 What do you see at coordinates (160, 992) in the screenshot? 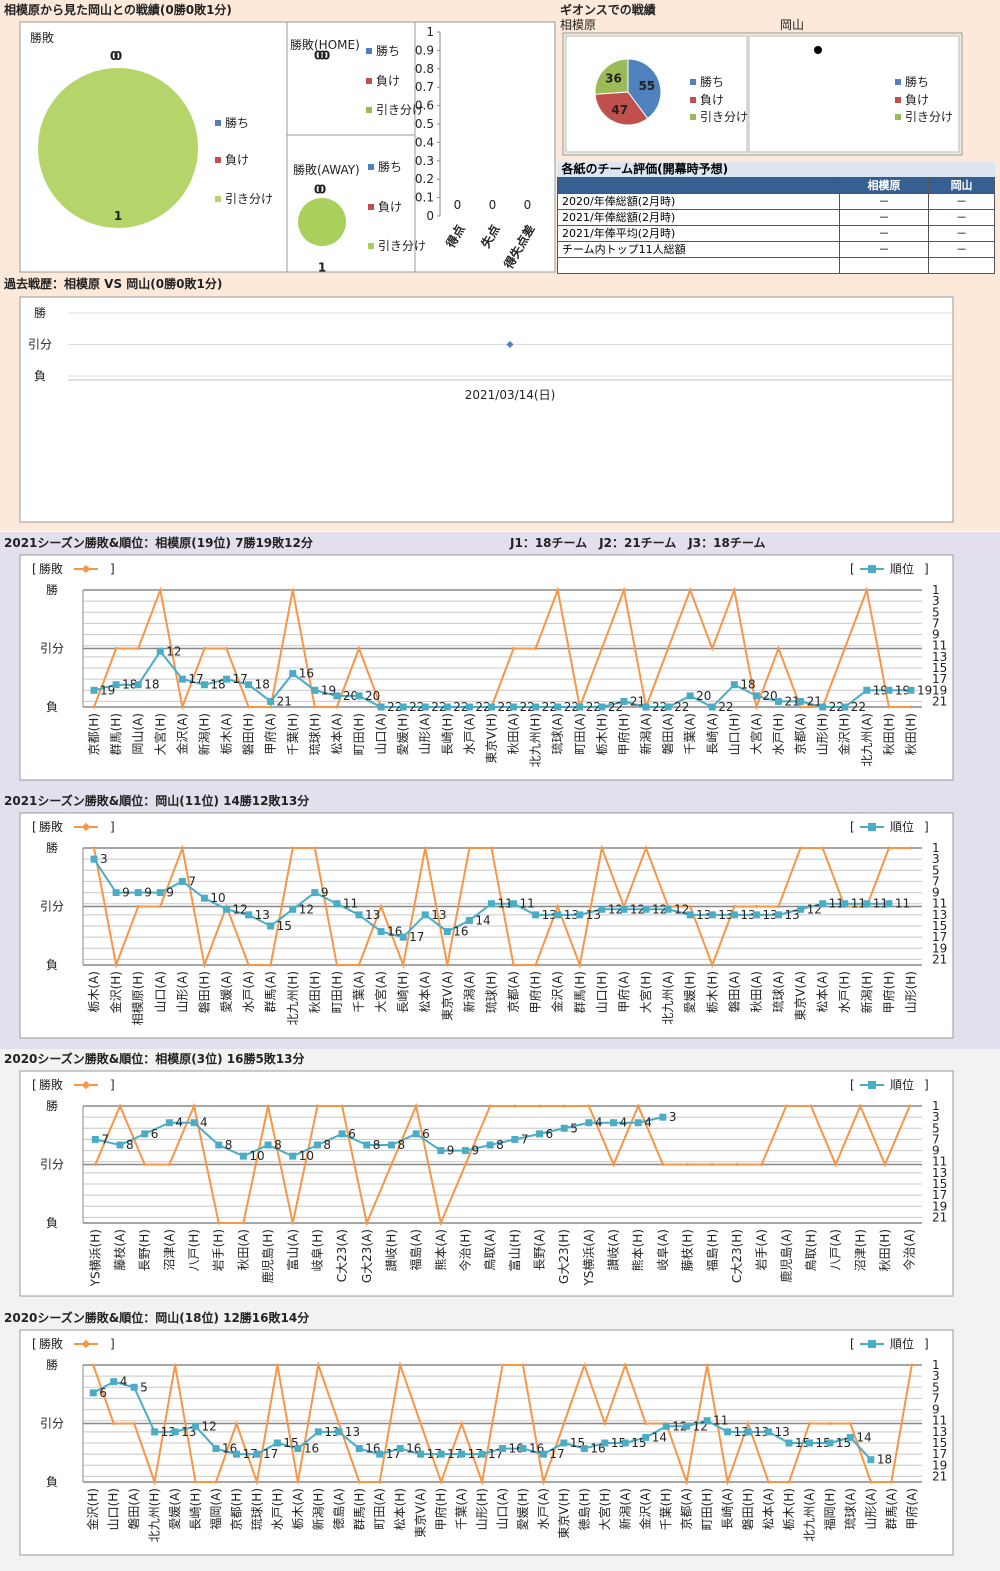
I see `x-tick-label: 山口(A)` at bounding box center [160, 992].